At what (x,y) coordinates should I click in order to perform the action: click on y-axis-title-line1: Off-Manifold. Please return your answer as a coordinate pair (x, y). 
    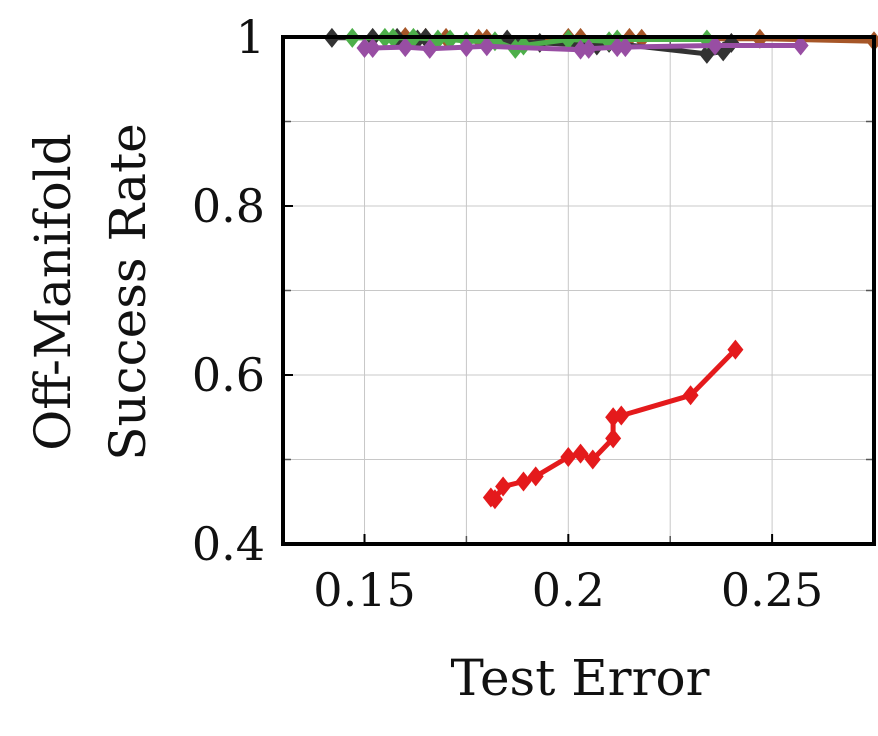
    Looking at the image, I should click on (53, 291).